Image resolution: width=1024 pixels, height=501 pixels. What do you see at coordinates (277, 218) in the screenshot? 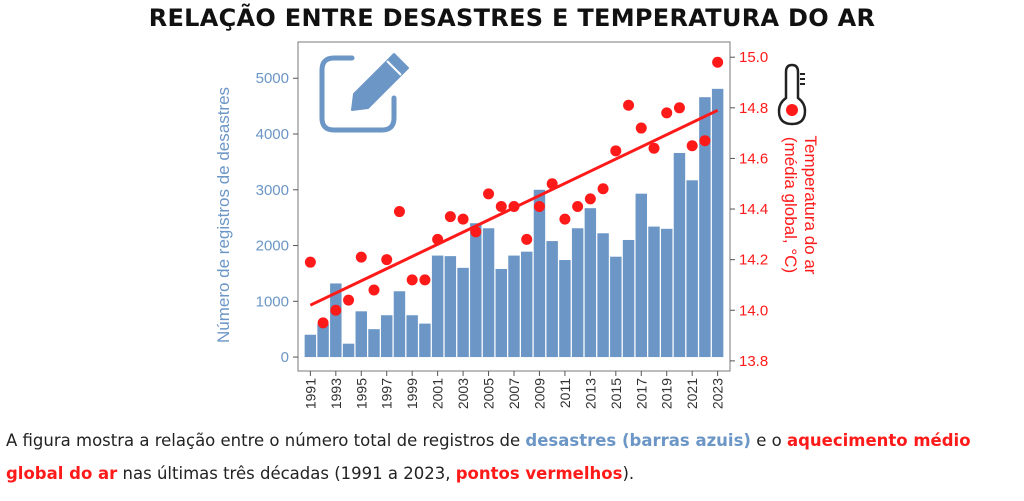
I see `left-axis: 0 1000 2000 3000 4000 5000` at bounding box center [277, 218].